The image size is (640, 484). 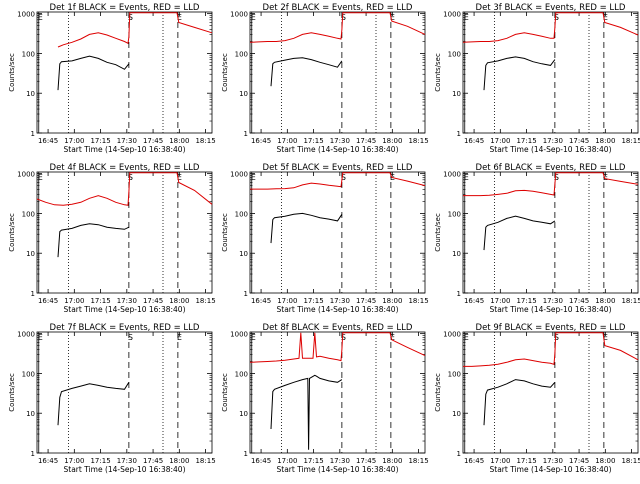 What do you see at coordinates (125, 328) in the screenshot?
I see `panel-title: Det 7f BLACK = Events, RED = LLD` at bounding box center [125, 328].